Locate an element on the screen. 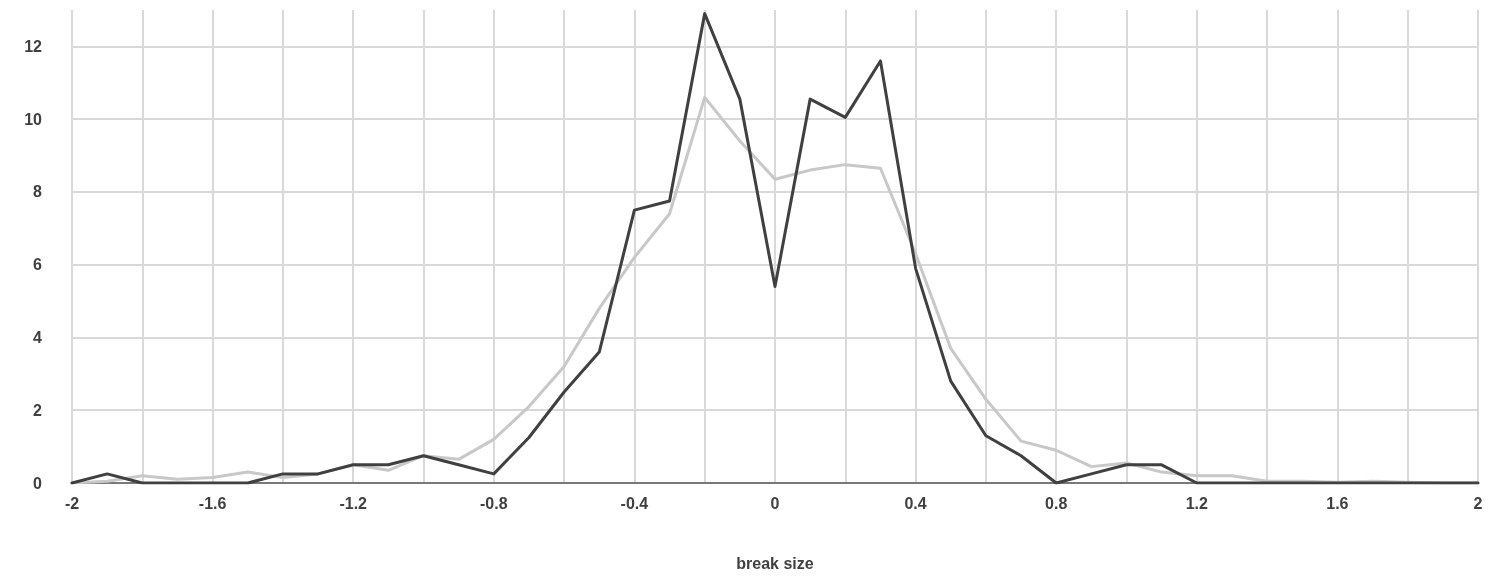  x-tick-label: 0 is located at coordinates (775, 503).